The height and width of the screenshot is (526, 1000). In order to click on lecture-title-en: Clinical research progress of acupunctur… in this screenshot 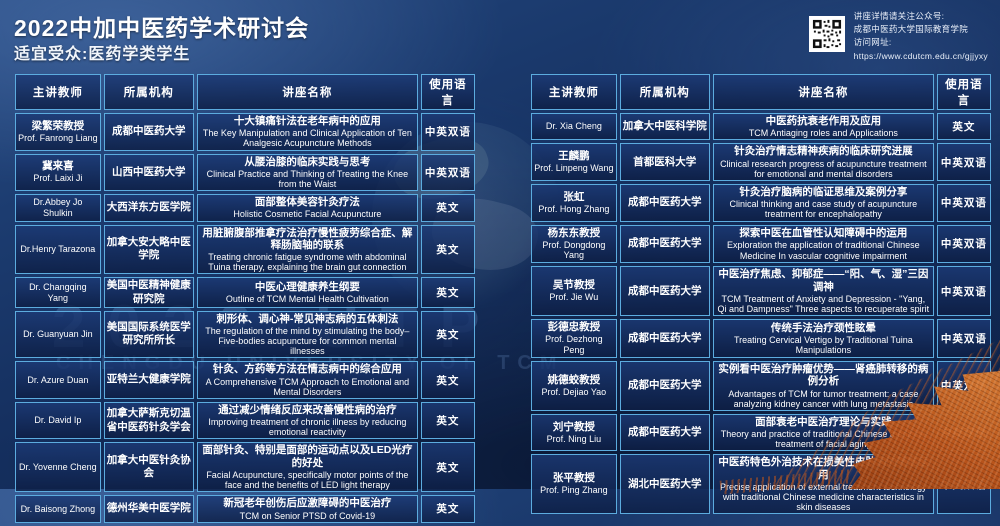, I will do `click(823, 168)`.